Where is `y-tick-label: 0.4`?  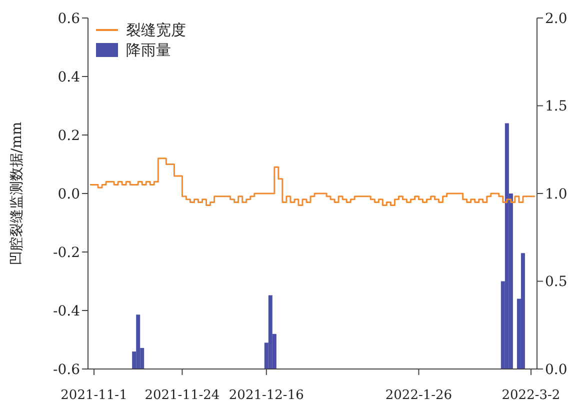
y-tick-label: 0.4 is located at coordinates (69, 77).